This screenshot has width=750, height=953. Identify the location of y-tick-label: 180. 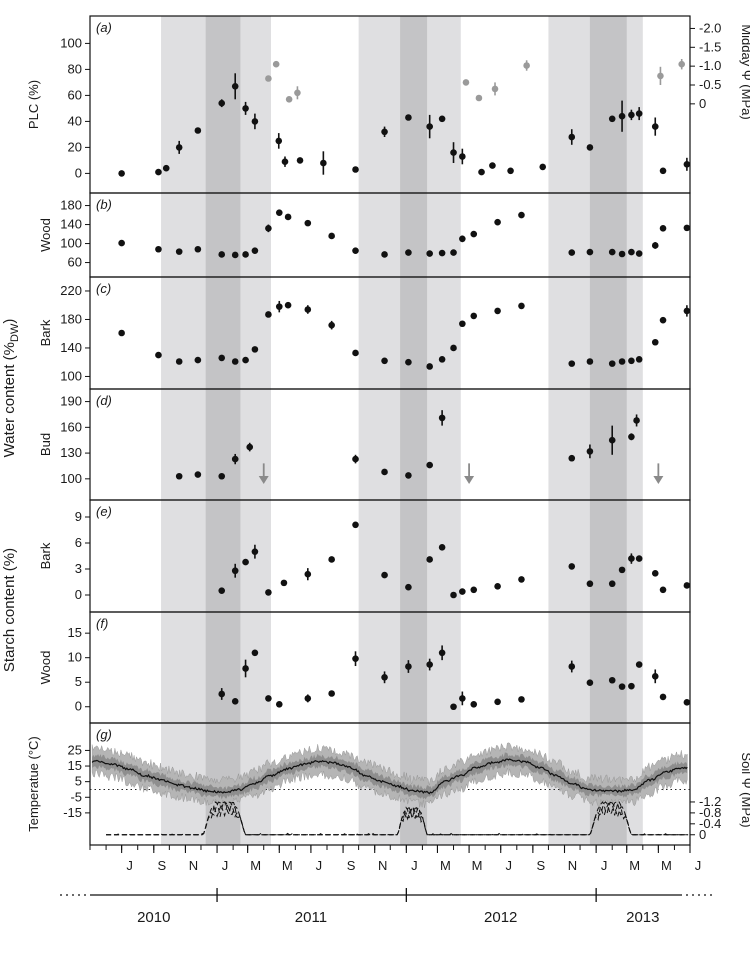
(71, 205).